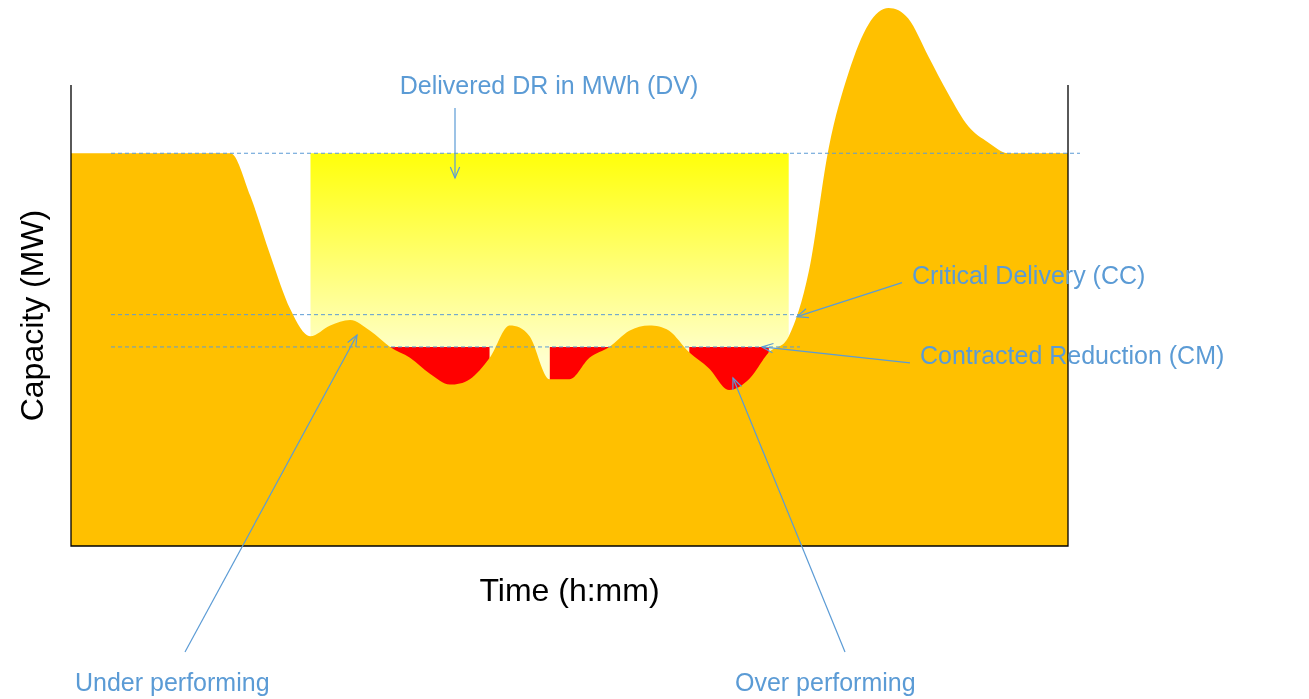  What do you see at coordinates (172, 681) in the screenshot?
I see `text: Under performing` at bounding box center [172, 681].